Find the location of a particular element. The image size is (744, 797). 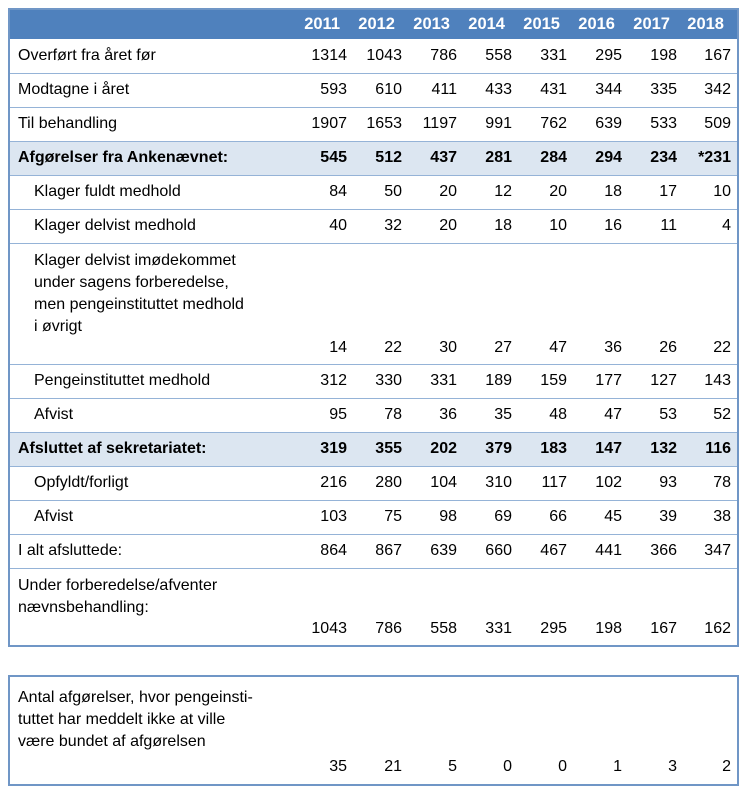

value-cell: 103 is located at coordinates (333, 516).